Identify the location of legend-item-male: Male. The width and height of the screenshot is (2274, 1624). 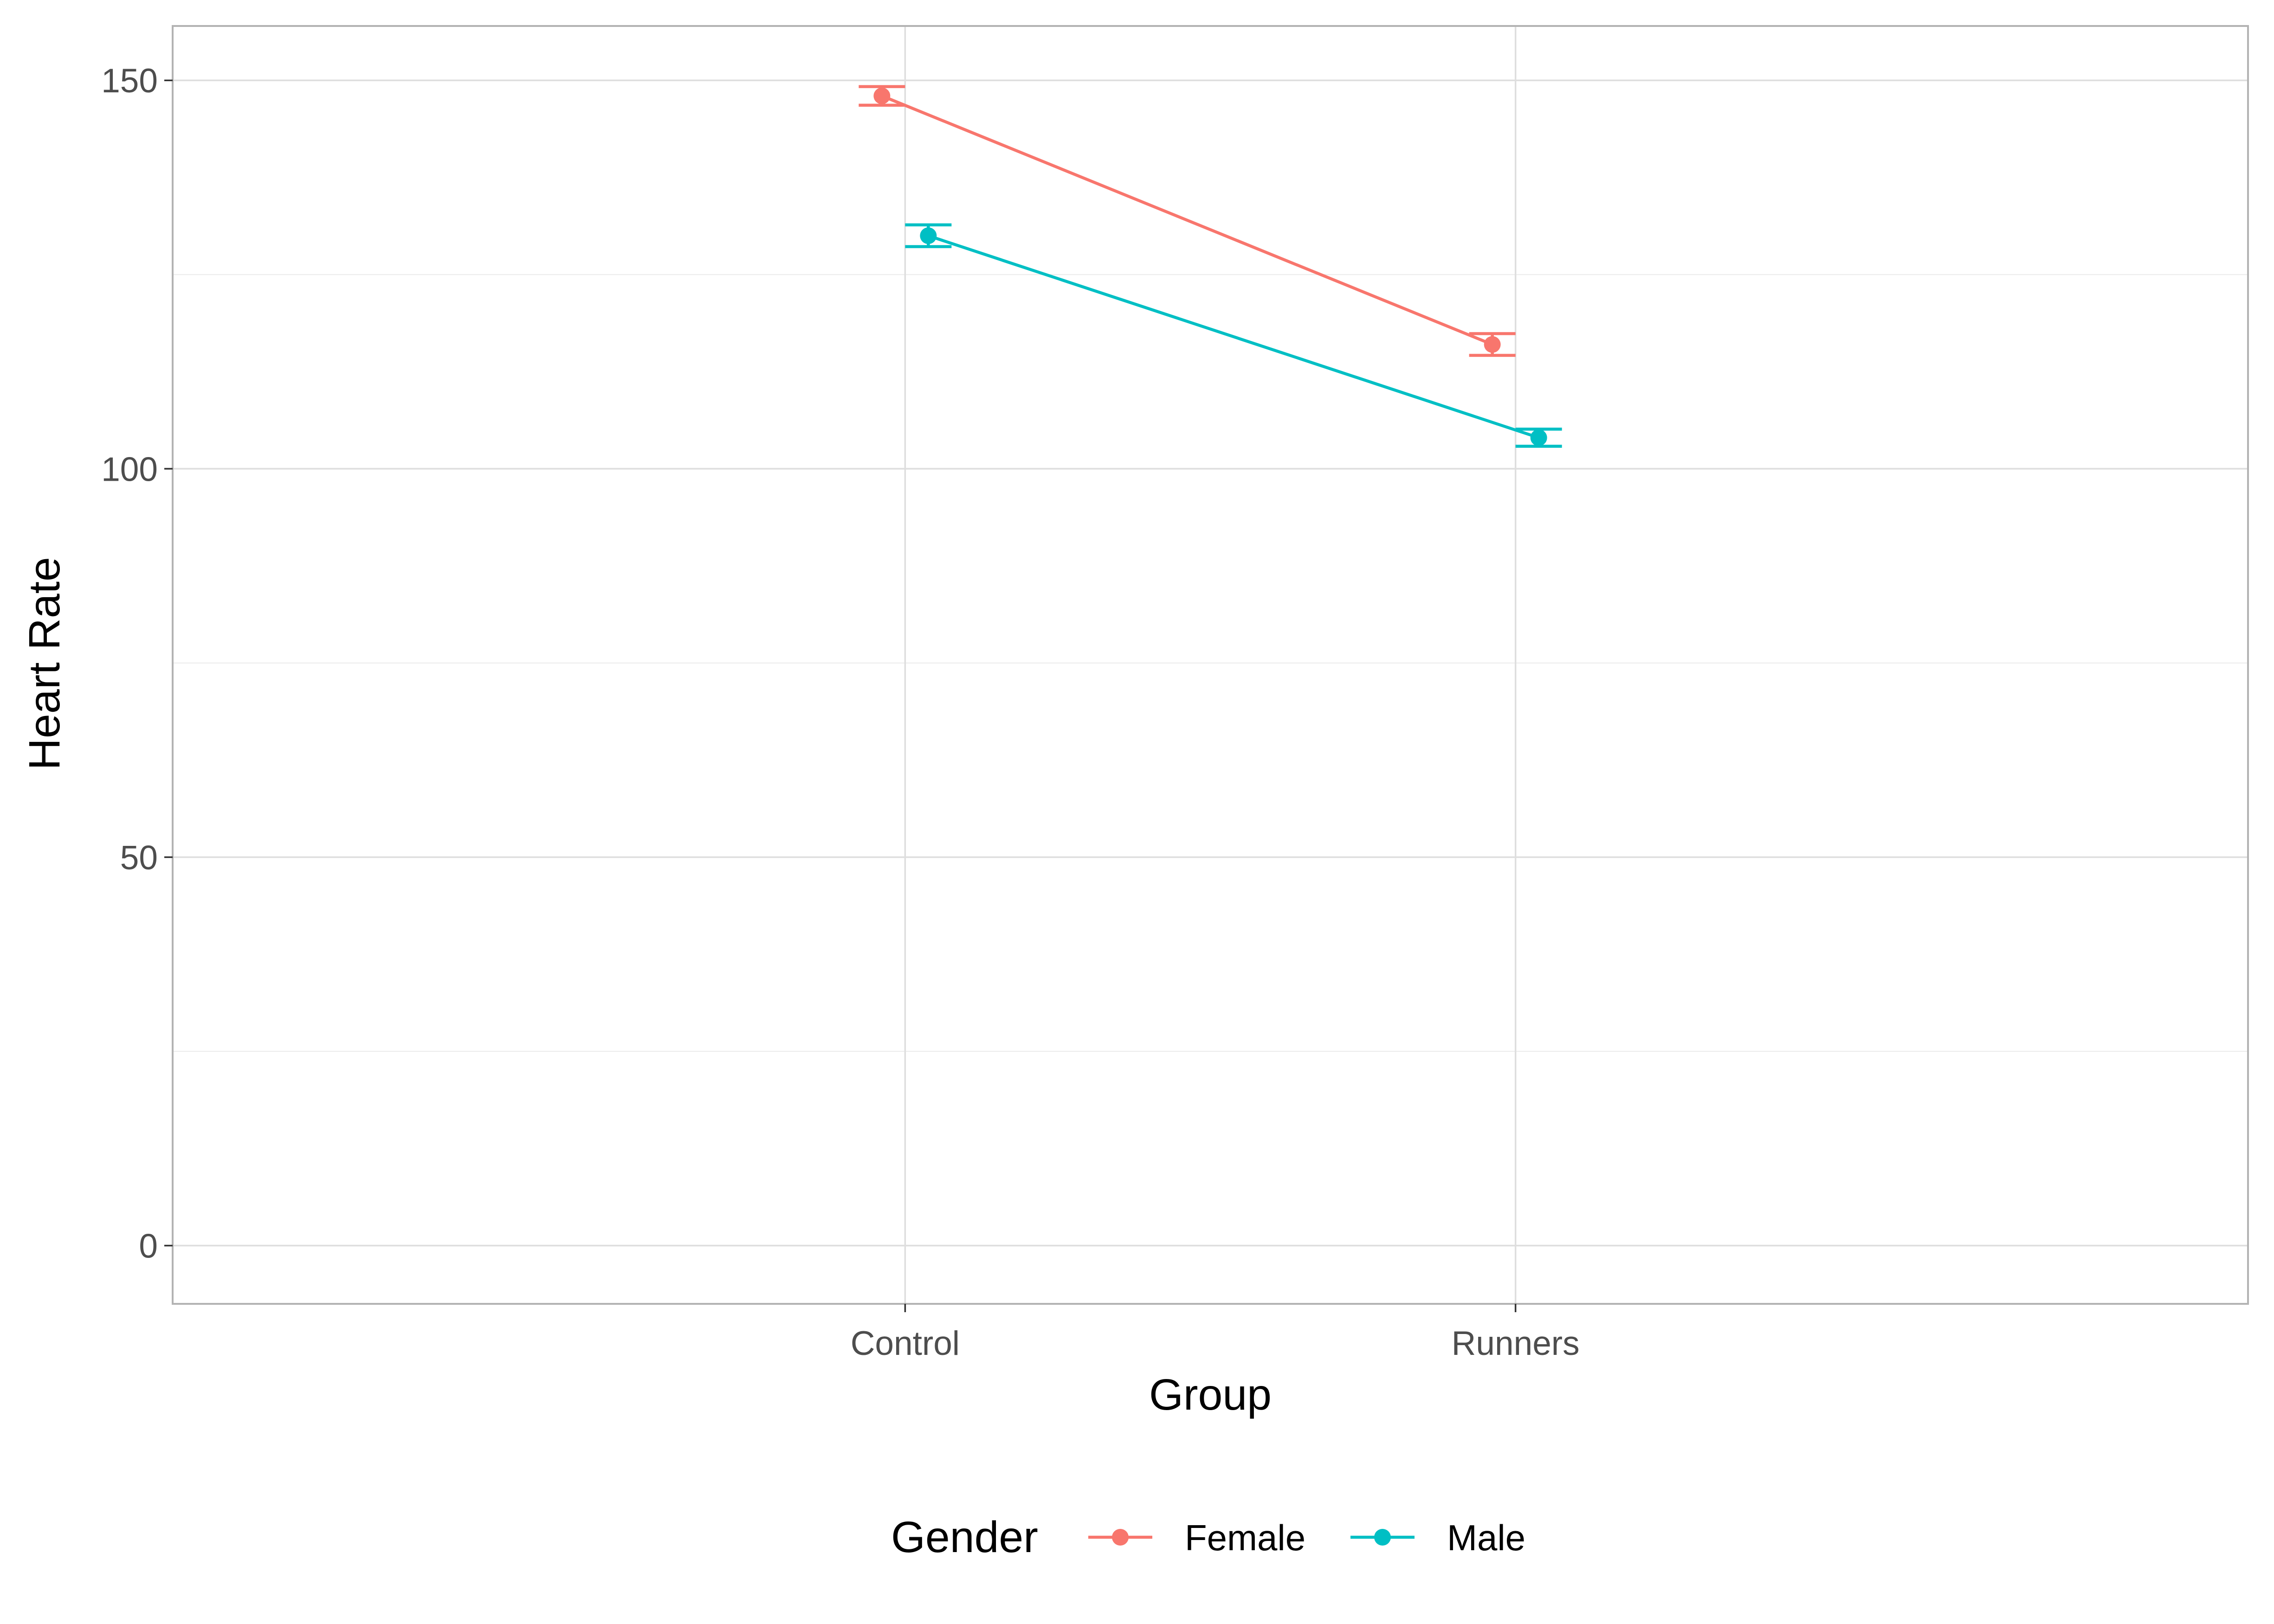
(1437, 1538).